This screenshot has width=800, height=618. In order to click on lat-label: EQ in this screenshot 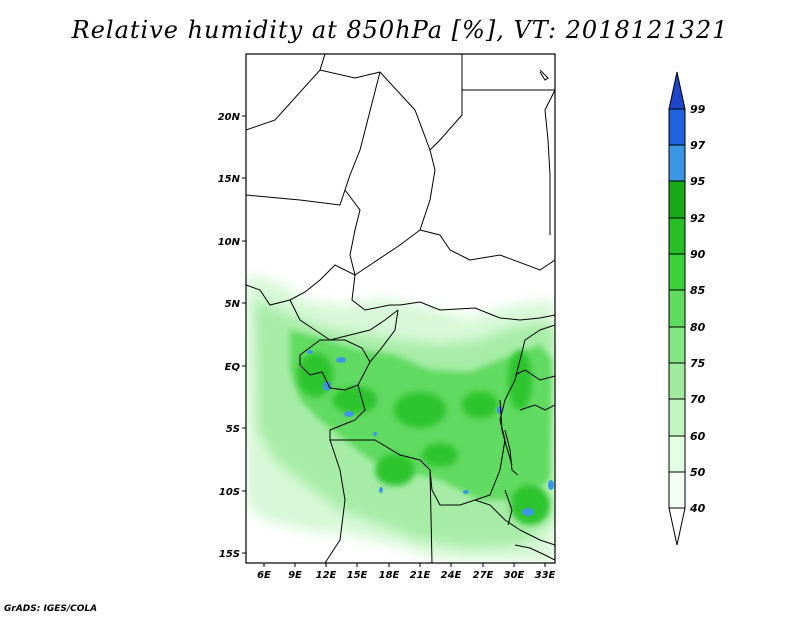, I will do `click(233, 367)`.